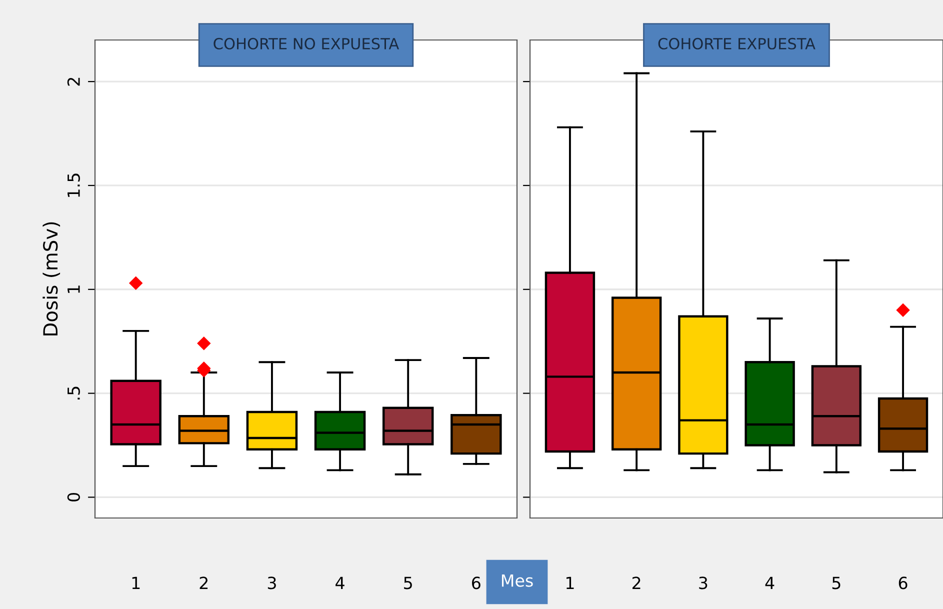 Image resolution: width=943 pixels, height=609 pixels. I want to click on y-tick-label: 0, so click(73, 497).